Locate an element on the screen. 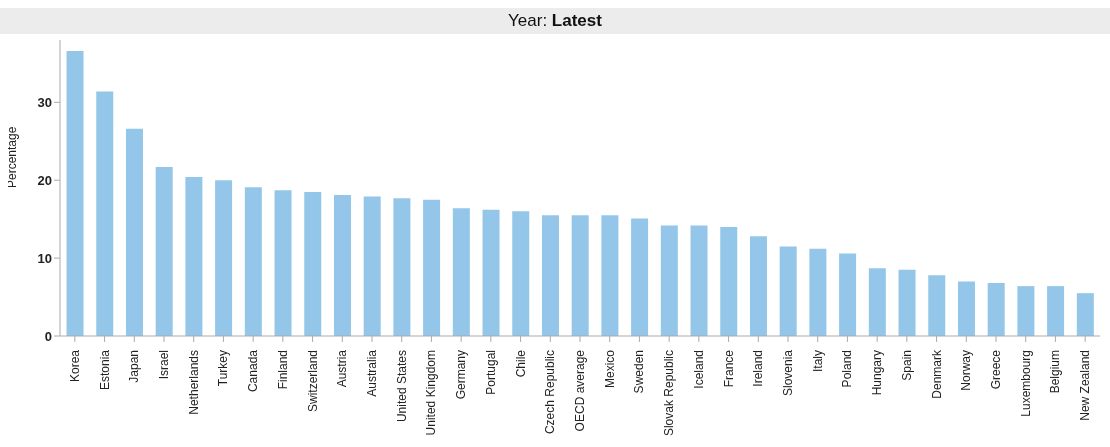 This screenshot has width=1110, height=447. x-tick-label: OECD average is located at coordinates (580, 390).